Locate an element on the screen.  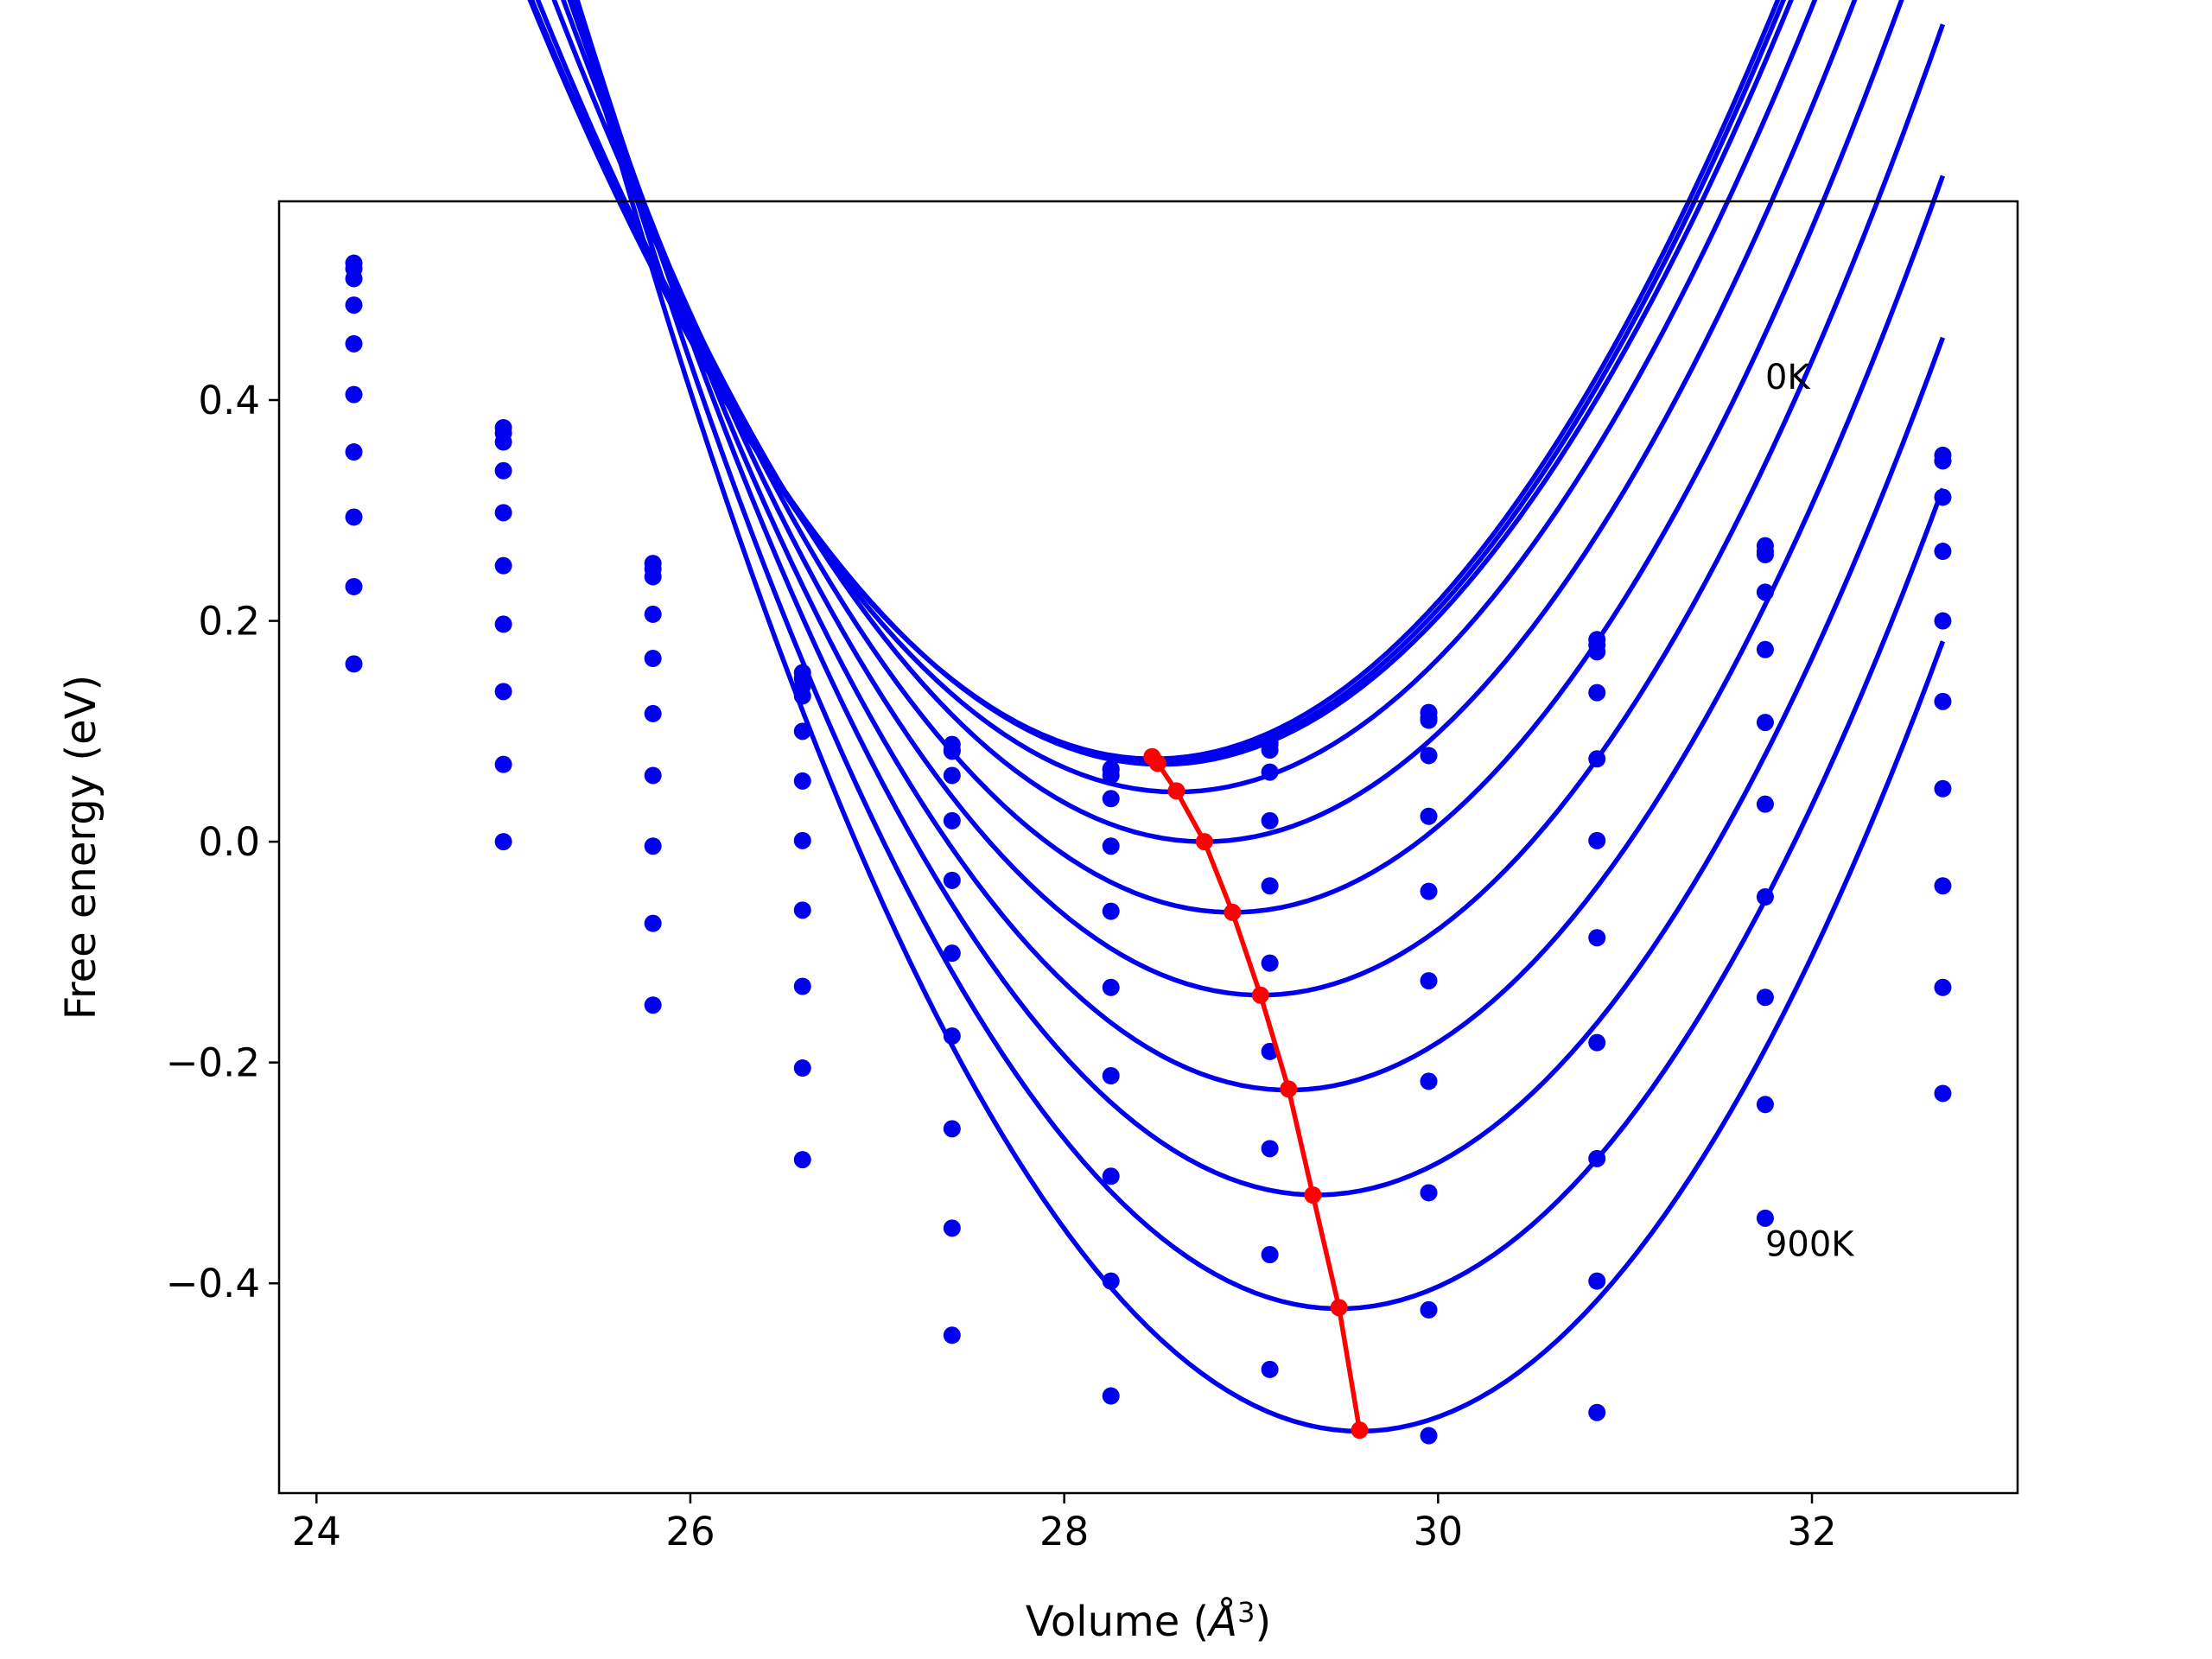
x-tick-label: 24 is located at coordinates (316, 1531).